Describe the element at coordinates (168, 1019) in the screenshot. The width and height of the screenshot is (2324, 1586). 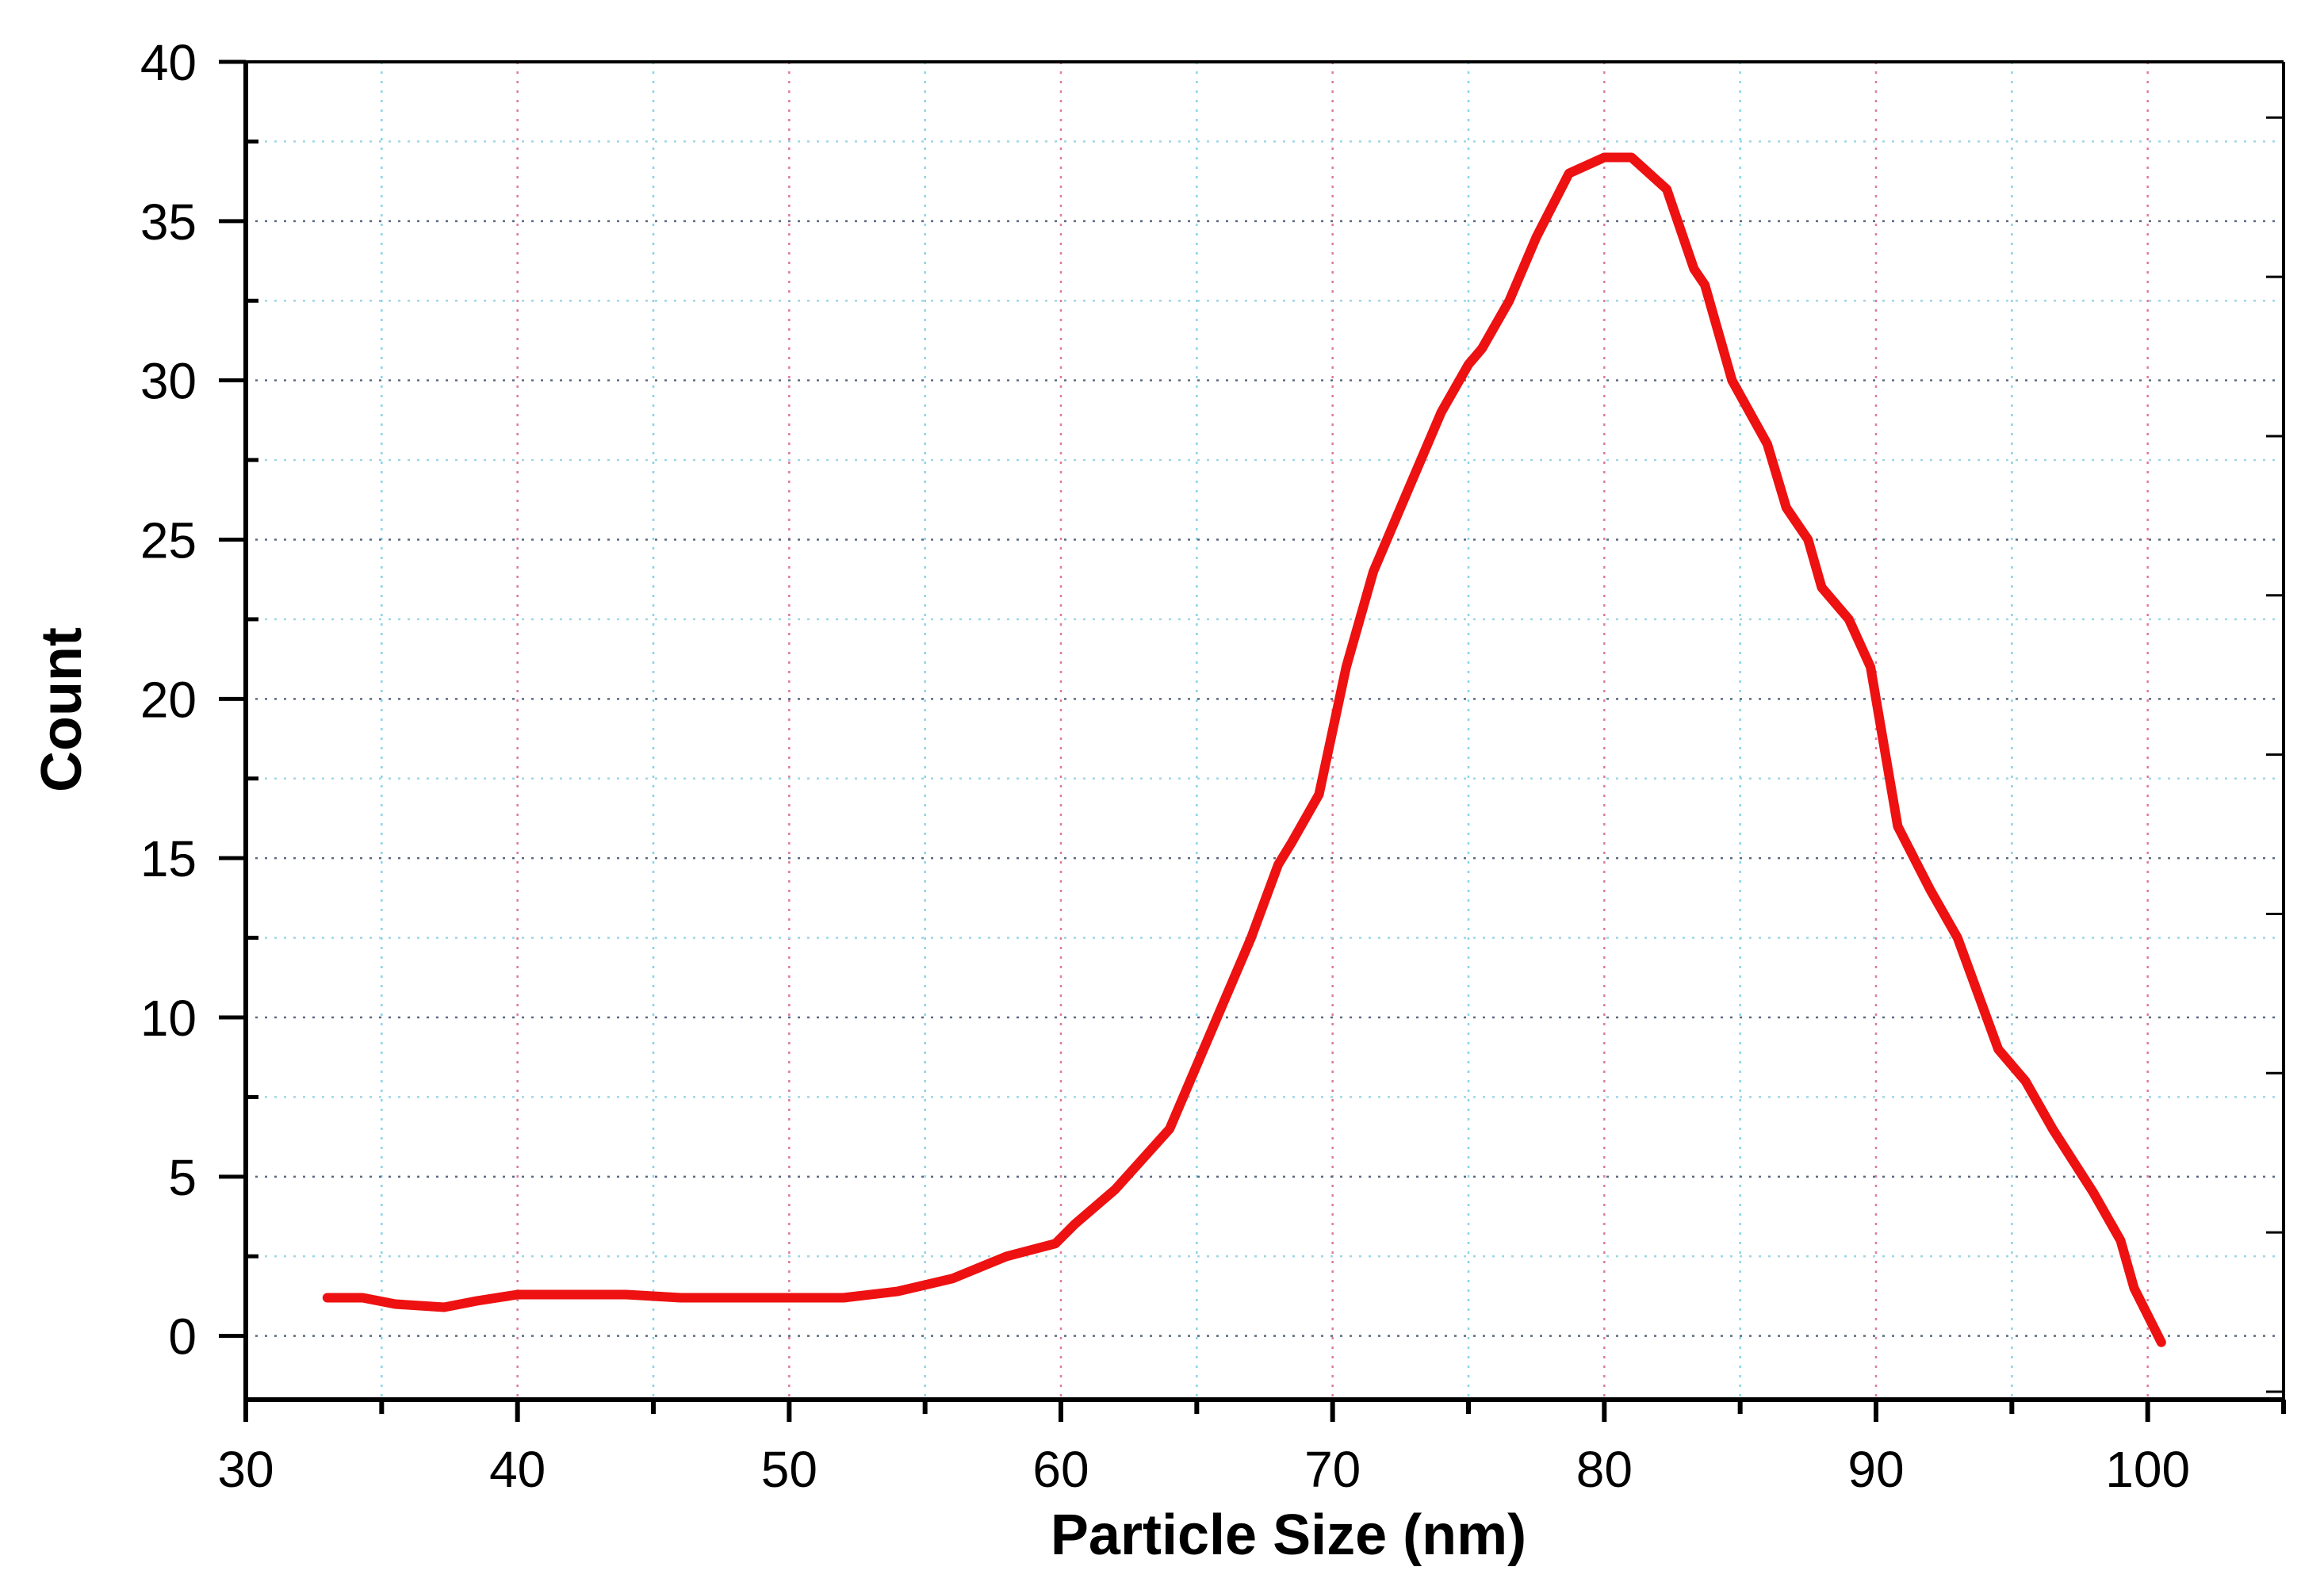
I see `y-tick-label: 10` at that location.